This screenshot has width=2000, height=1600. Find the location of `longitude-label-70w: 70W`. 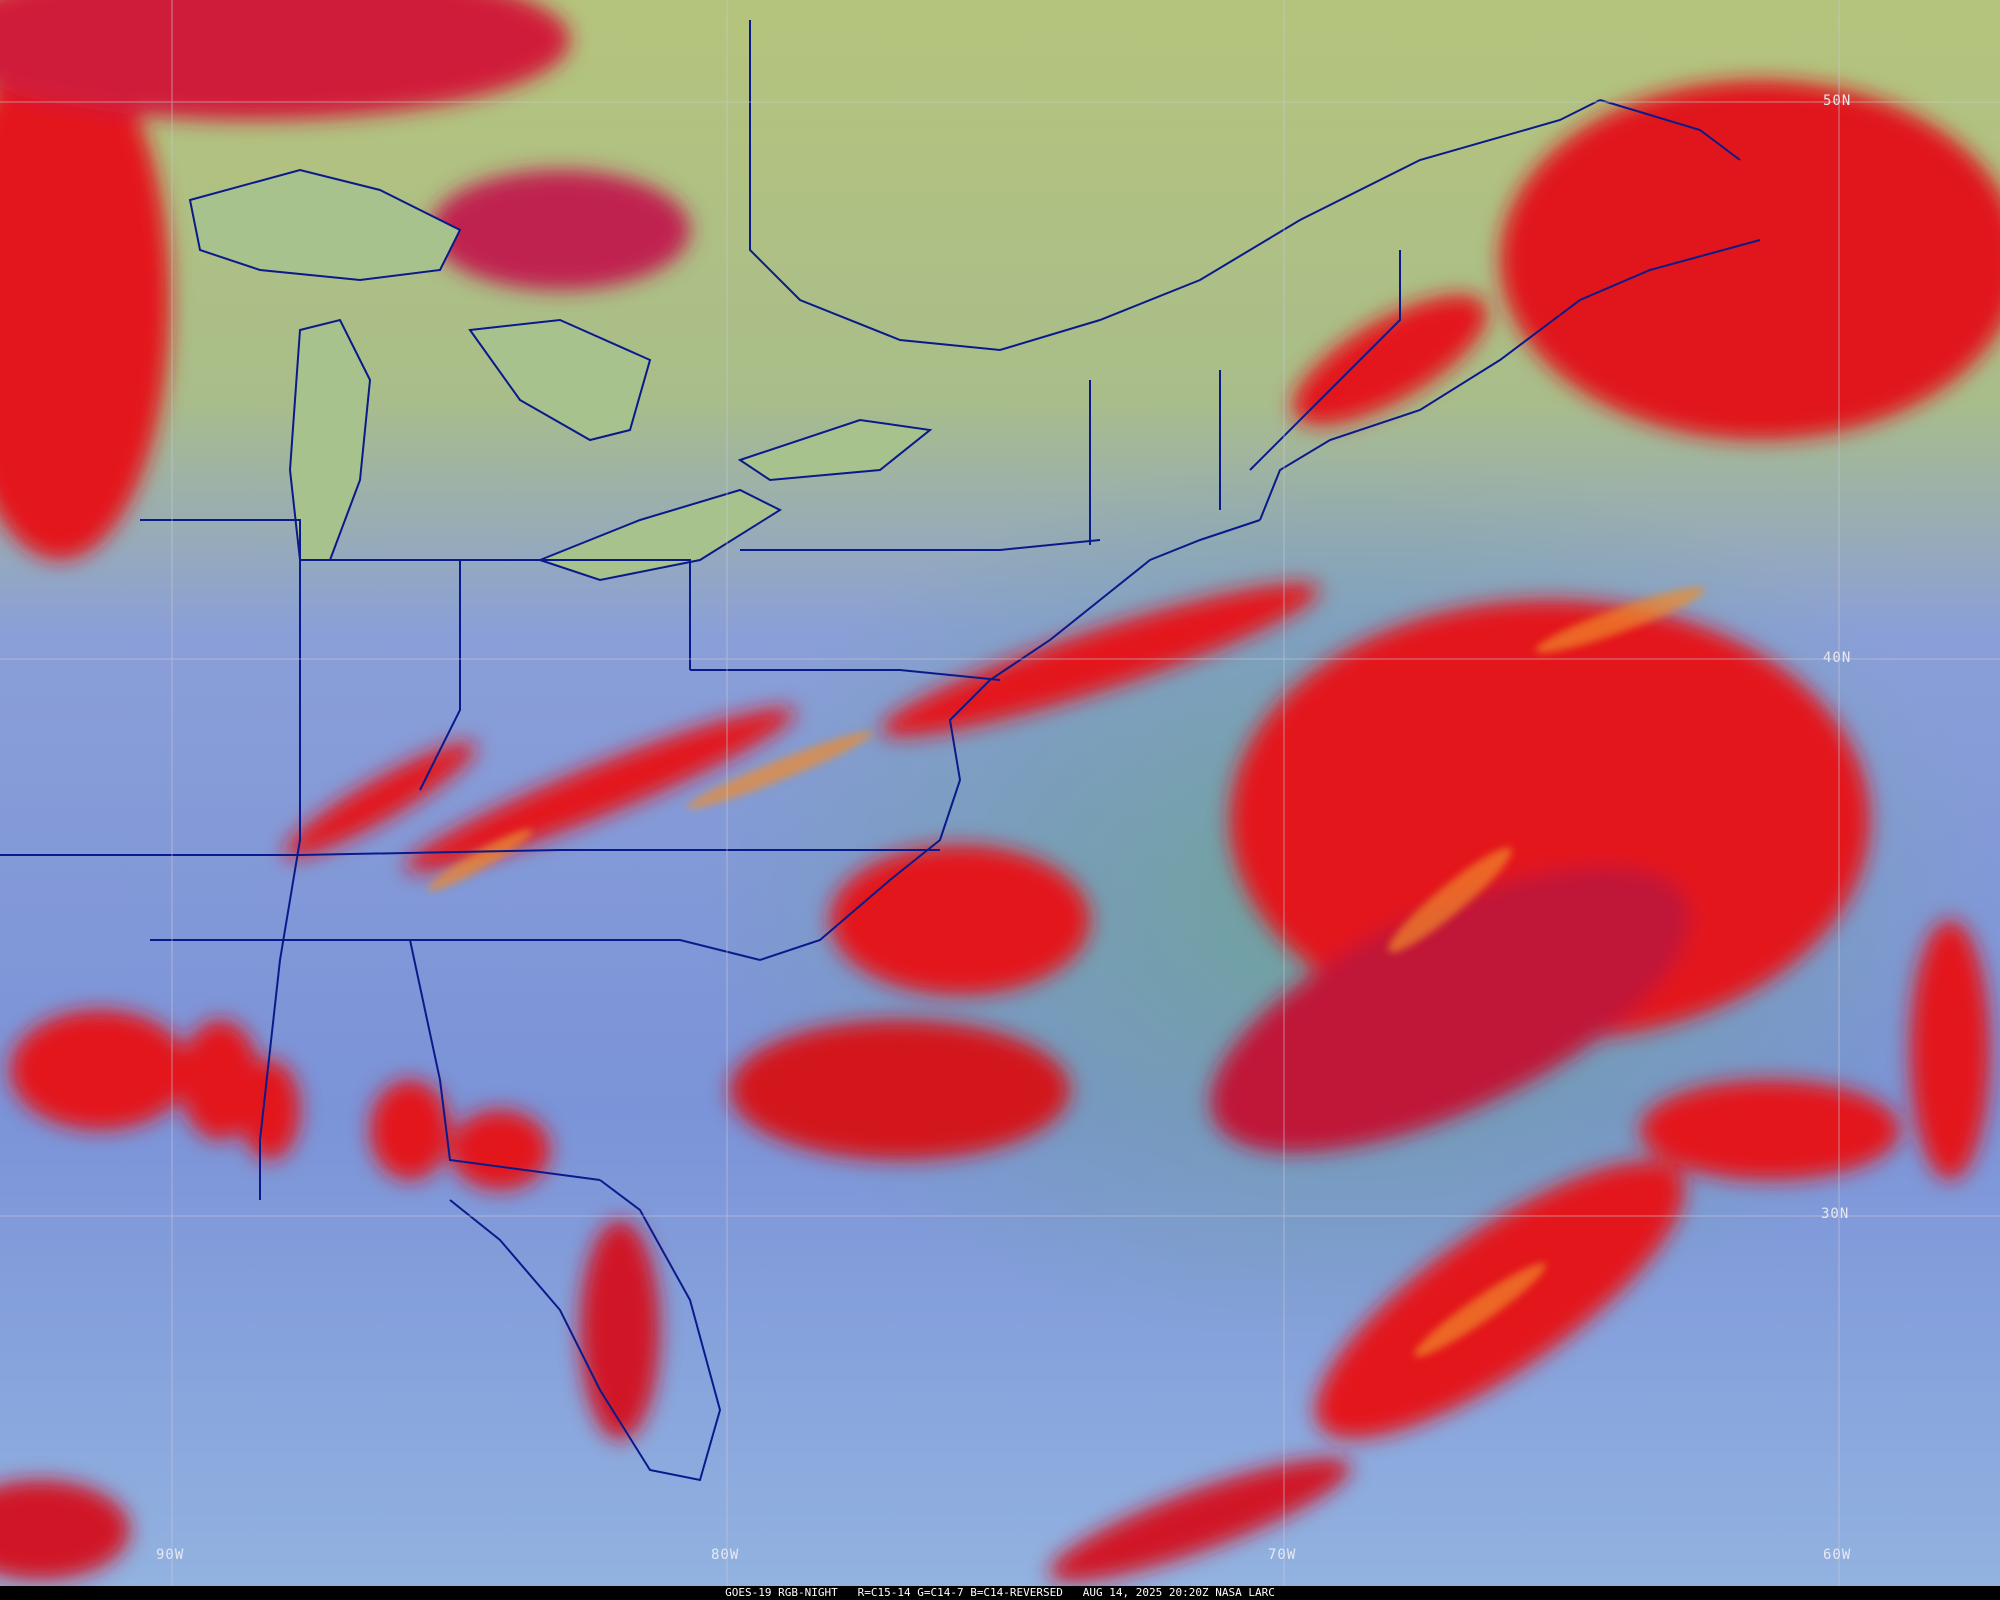

longitude-label-70w: 70W is located at coordinates (1282, 1555).